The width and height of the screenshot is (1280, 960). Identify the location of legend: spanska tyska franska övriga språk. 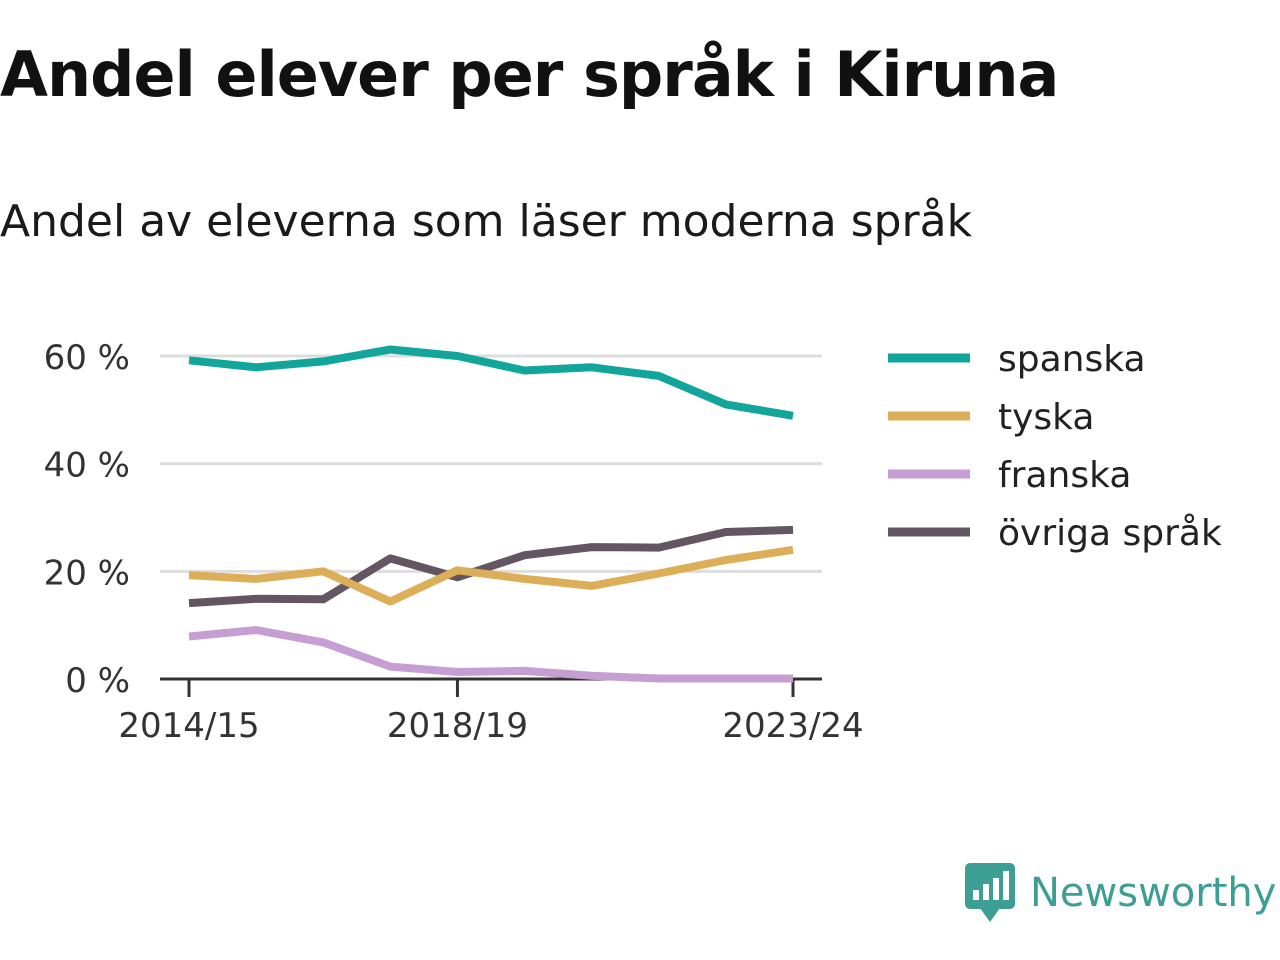
(1055, 446).